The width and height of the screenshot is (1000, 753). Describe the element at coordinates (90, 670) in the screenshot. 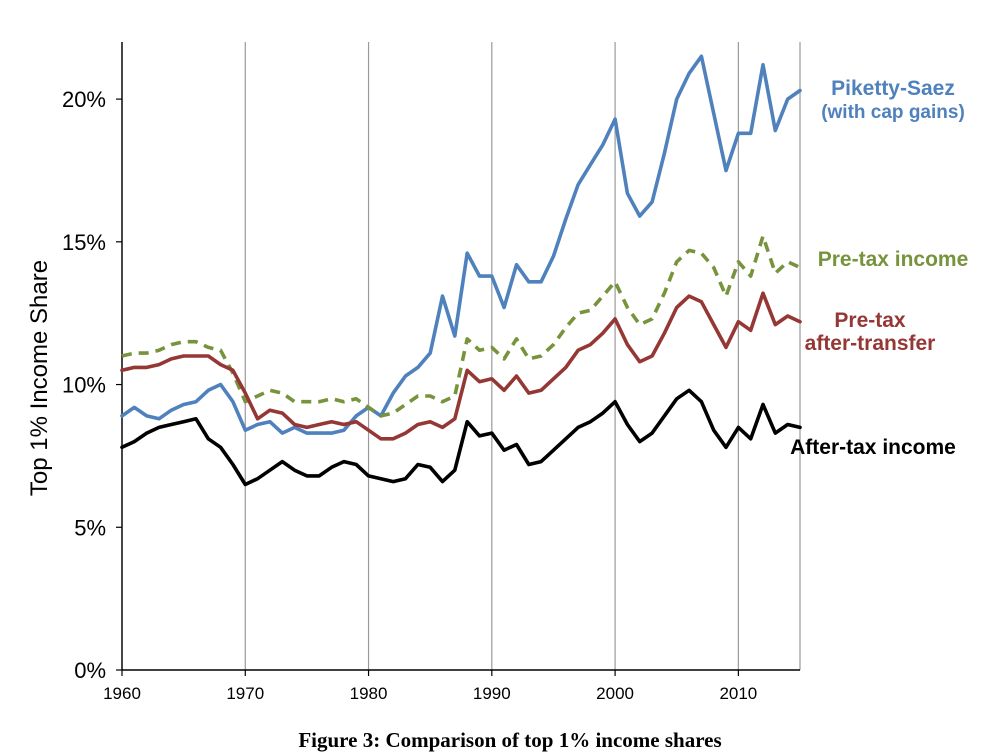

I see `y-tick-label: 0%` at that location.